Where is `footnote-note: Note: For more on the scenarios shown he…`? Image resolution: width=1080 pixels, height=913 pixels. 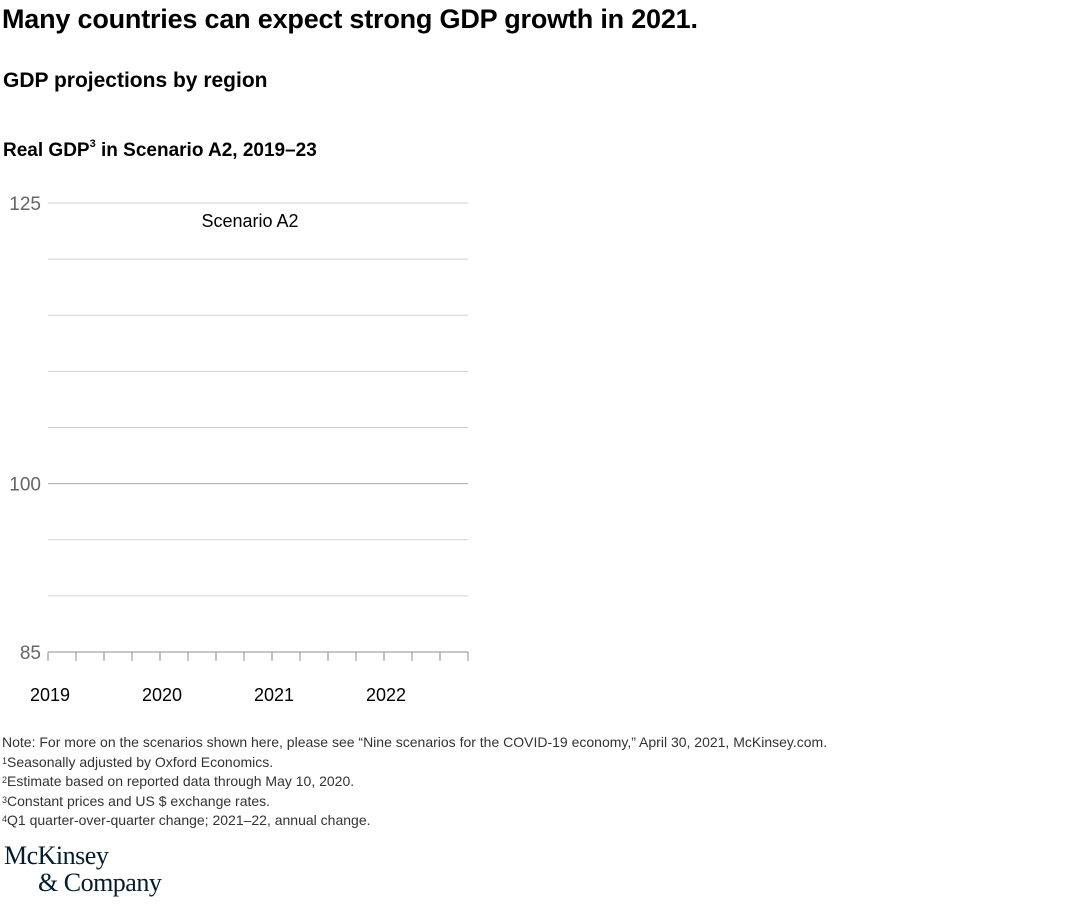 footnote-note: Note: For more on the scenarios shown he… is located at coordinates (414, 743).